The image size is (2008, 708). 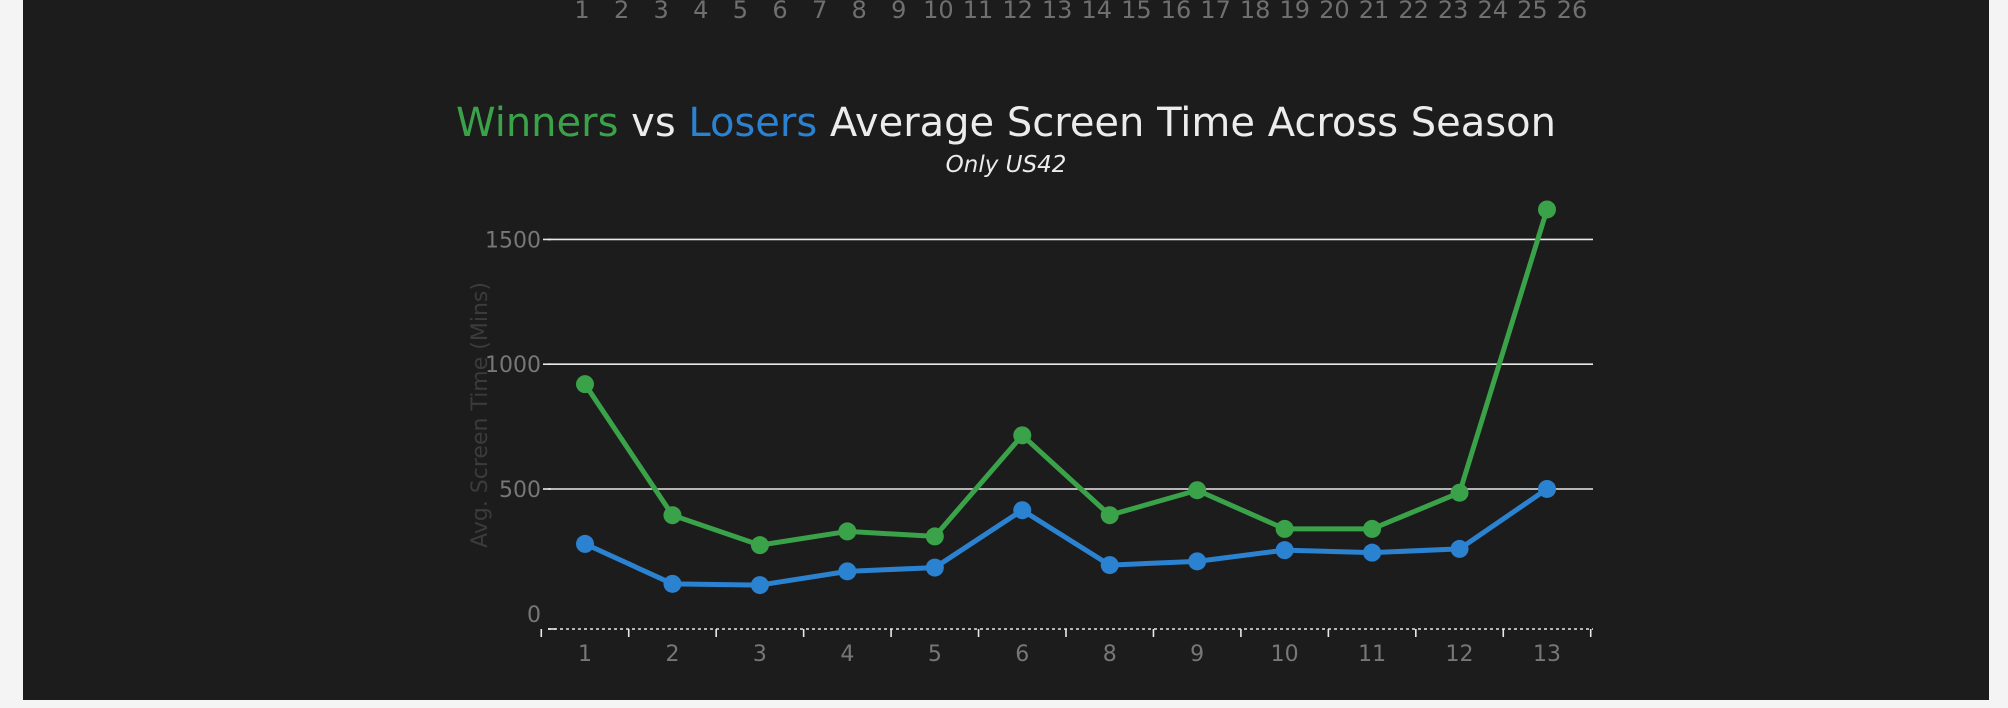 I want to click on top-axis-tick: 12, so click(x=1017, y=12).